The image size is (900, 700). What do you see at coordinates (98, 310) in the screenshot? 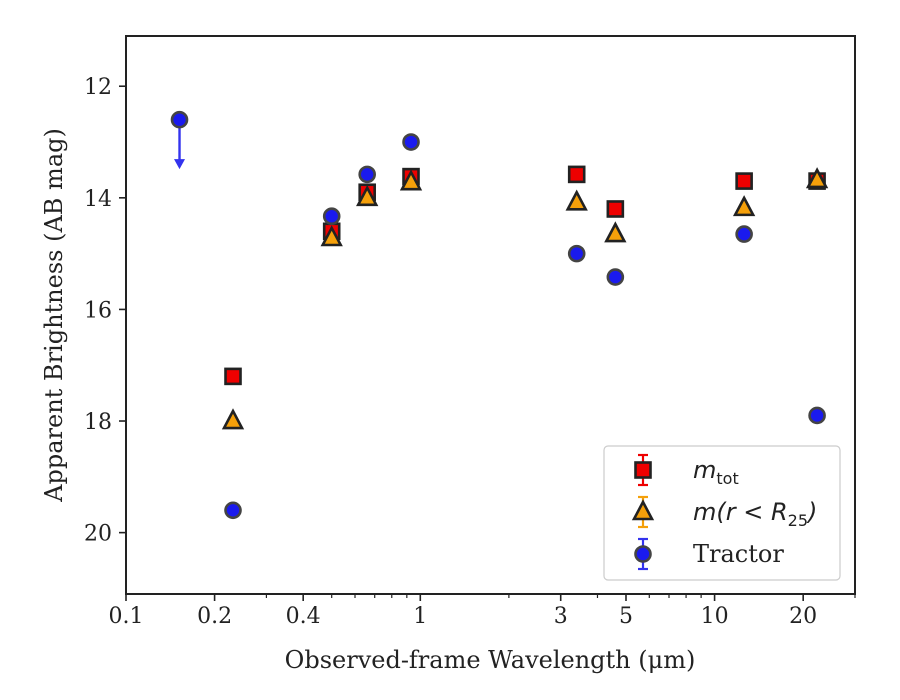
I see `y-tick-label: 16` at bounding box center [98, 310].